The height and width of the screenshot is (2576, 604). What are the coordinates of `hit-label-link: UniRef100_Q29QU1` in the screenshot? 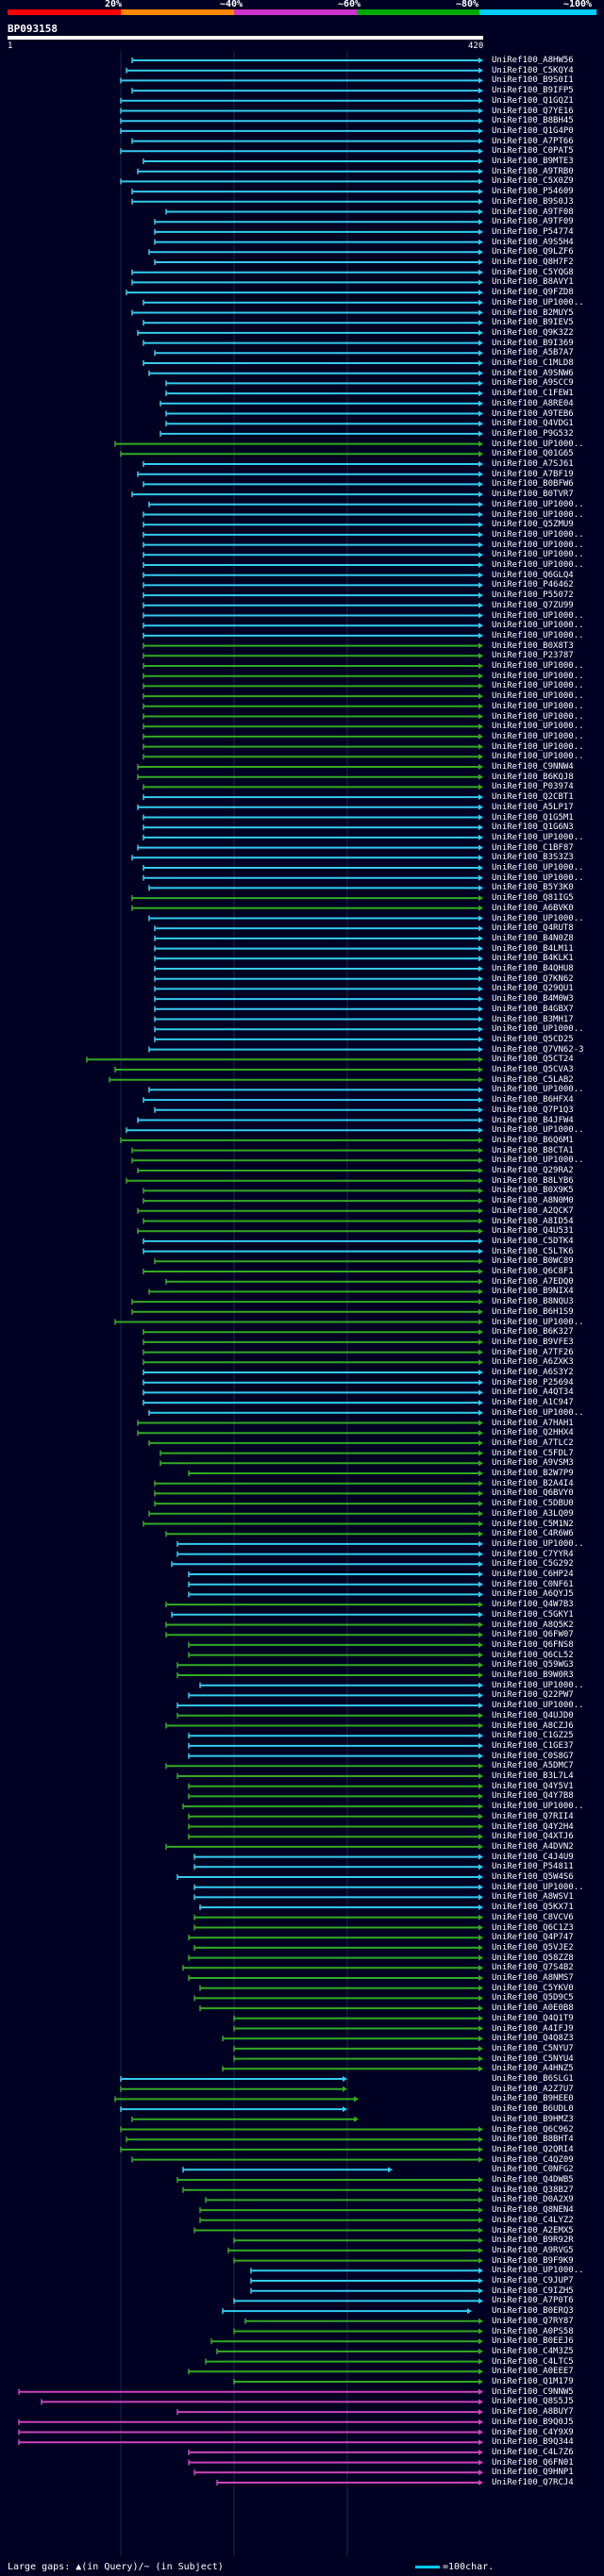 It's located at (533, 989).